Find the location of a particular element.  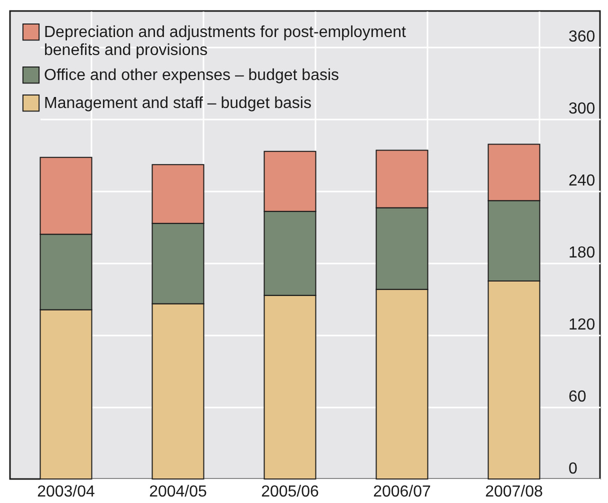

x-tick-label: 2005/06 is located at coordinates (290, 492).